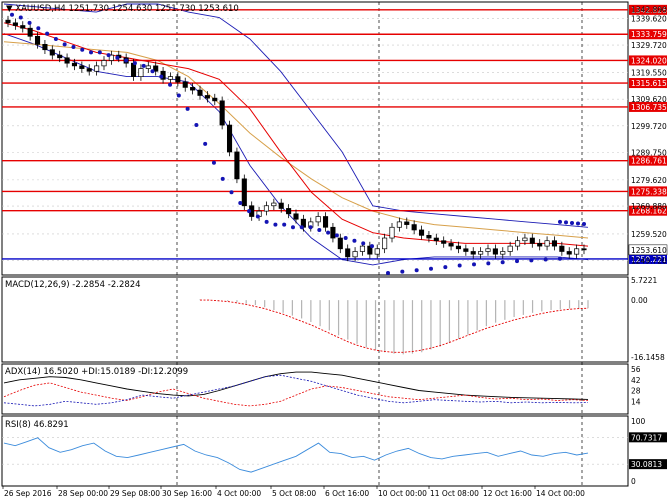 This screenshot has height=502, width=670. Describe the element at coordinates (648, 319) in the screenshot. I see `macd-axis: 5.7221 0.00 -16.1458` at that location.